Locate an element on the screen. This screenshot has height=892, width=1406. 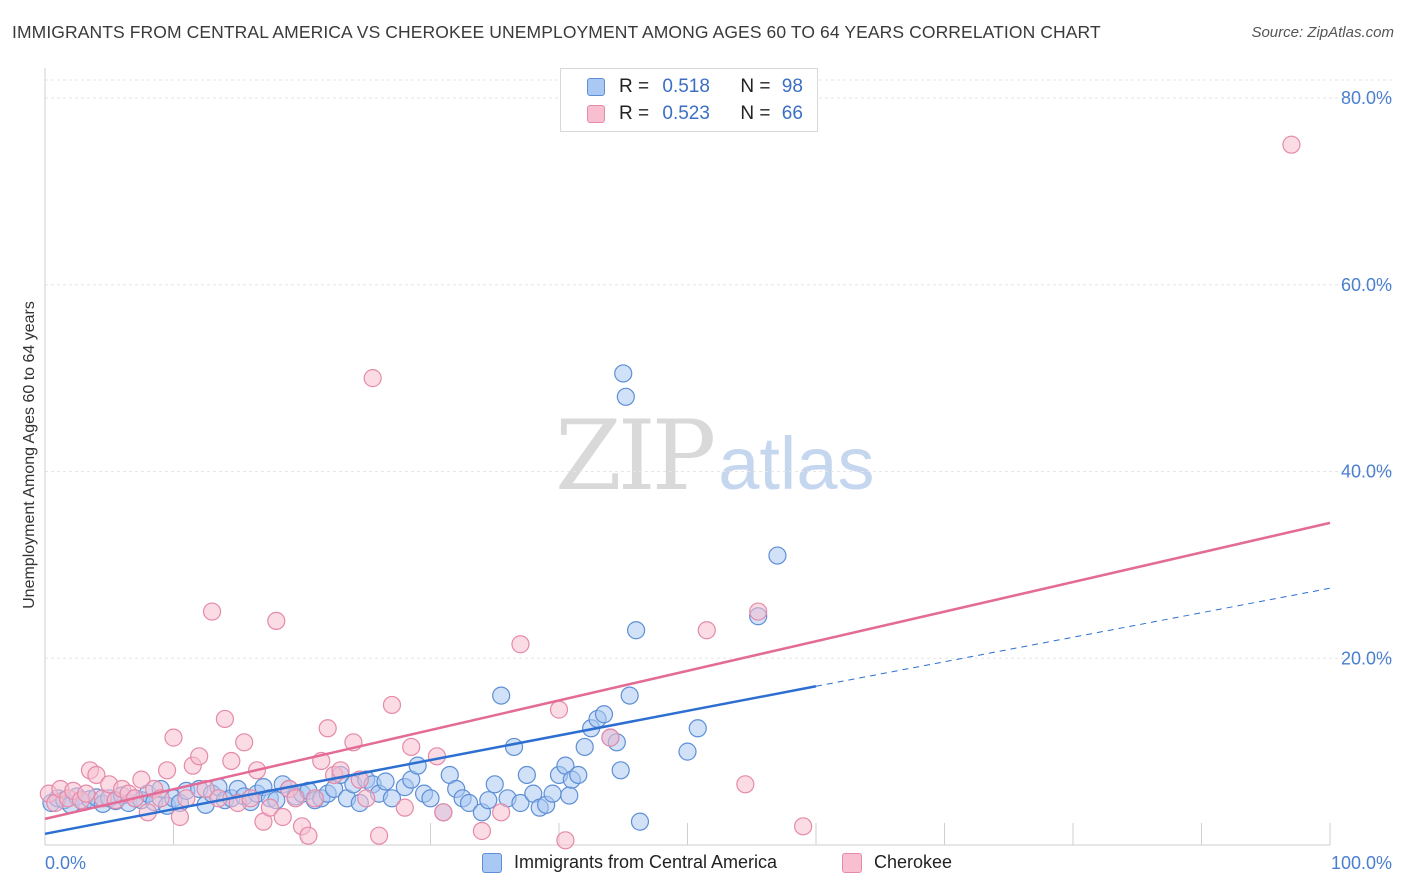
legend-swatch-blue is located at coordinates (596, 87).